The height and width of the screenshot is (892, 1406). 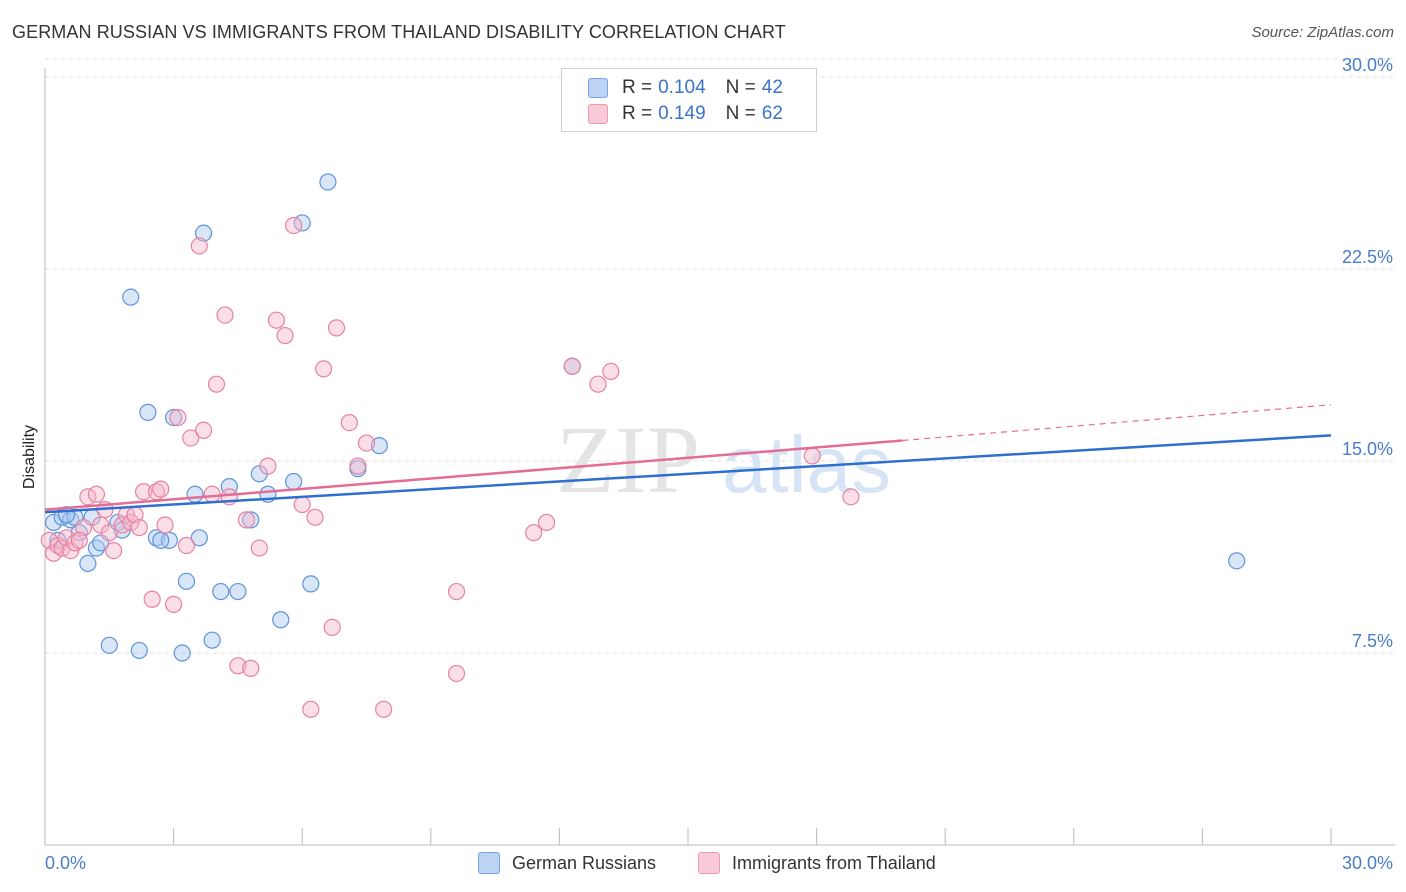 I want to click on y-tick-label: 15.0%, so click(x=1367, y=449).